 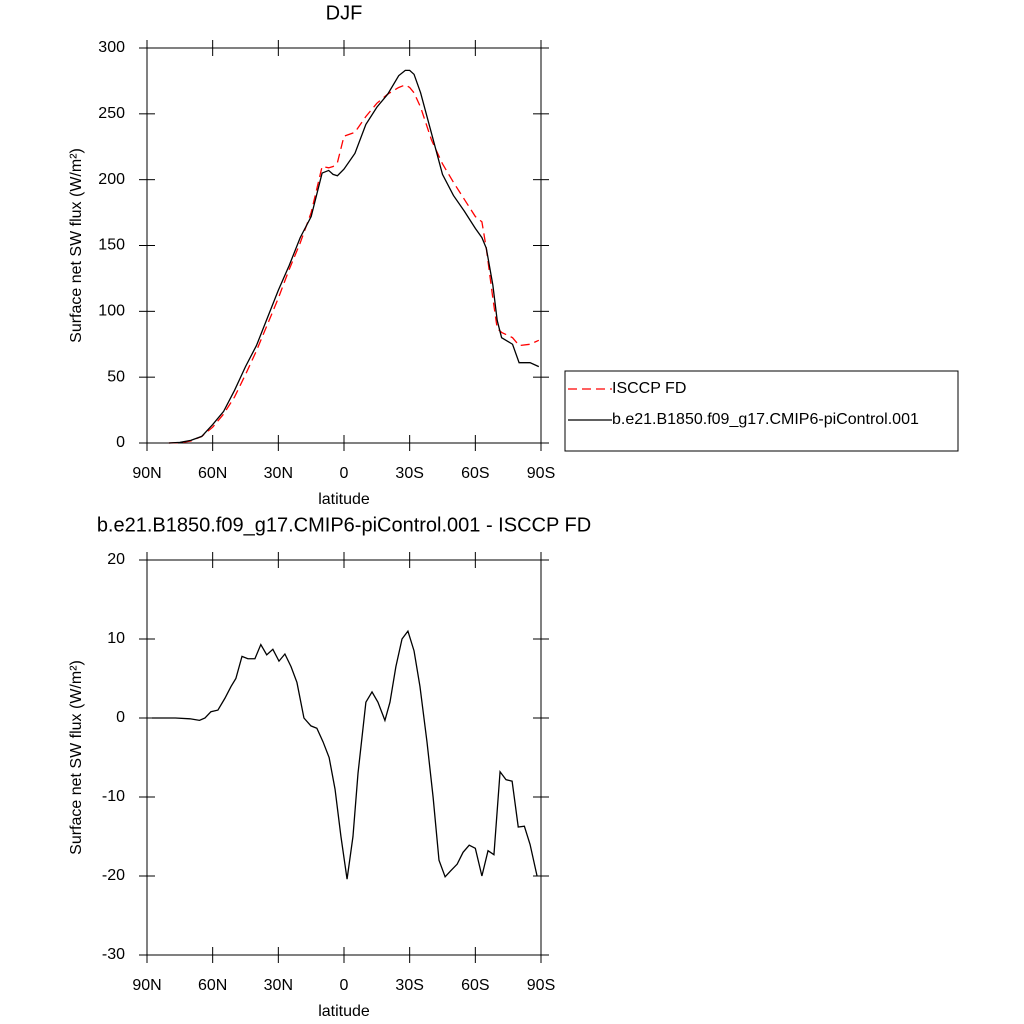 What do you see at coordinates (111, 245) in the screenshot?
I see `y-tick-label: 150` at bounding box center [111, 245].